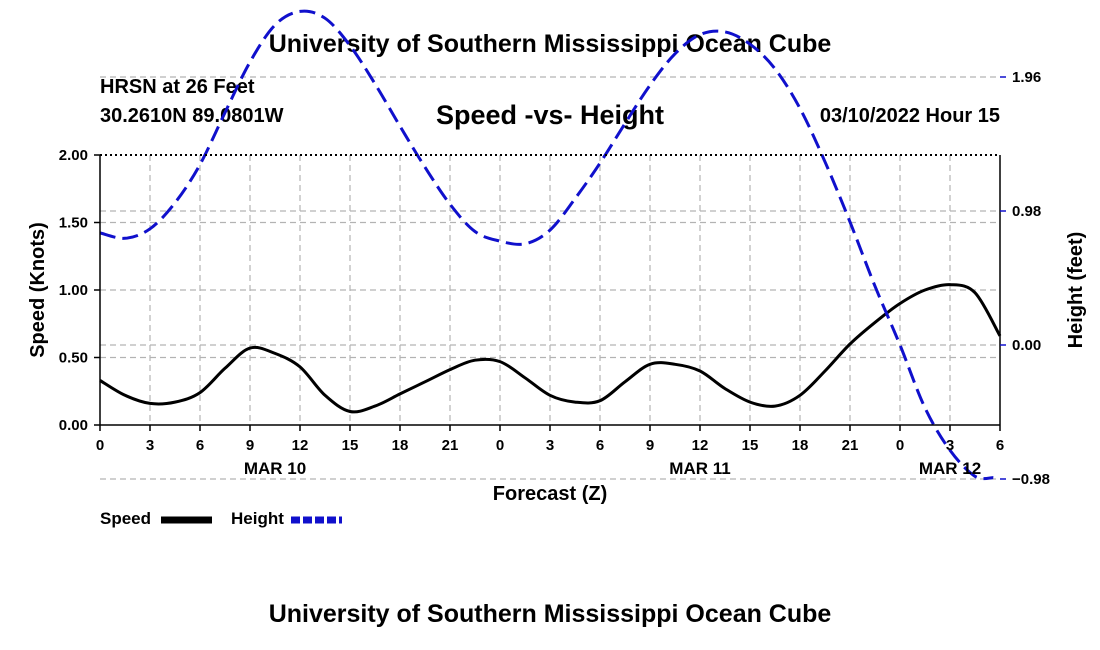  Describe the element at coordinates (550, 494) in the screenshot. I see `x-axis-title: Forecast (Z)` at that location.